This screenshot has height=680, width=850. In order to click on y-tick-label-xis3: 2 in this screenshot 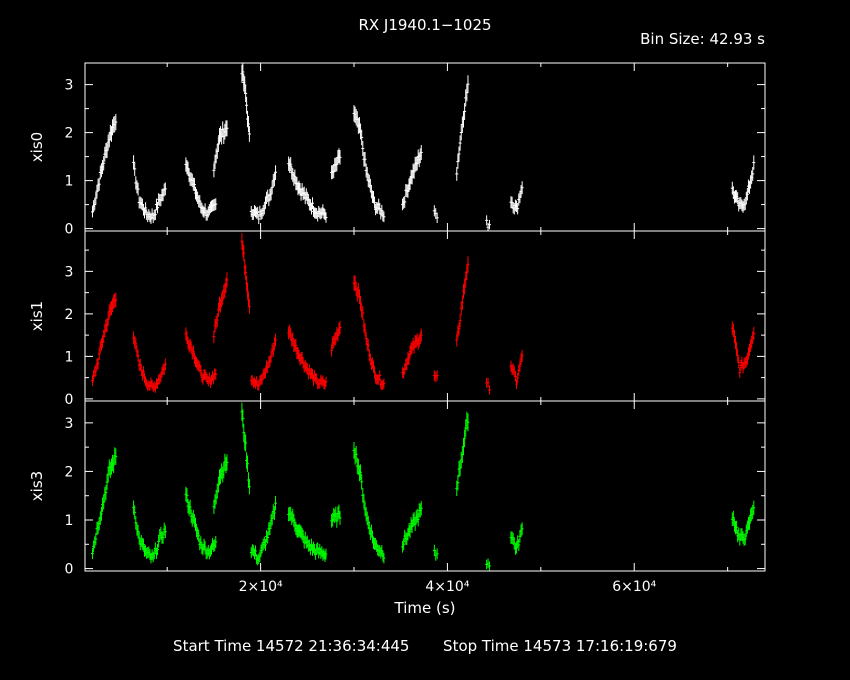, I will do `click(69, 472)`.